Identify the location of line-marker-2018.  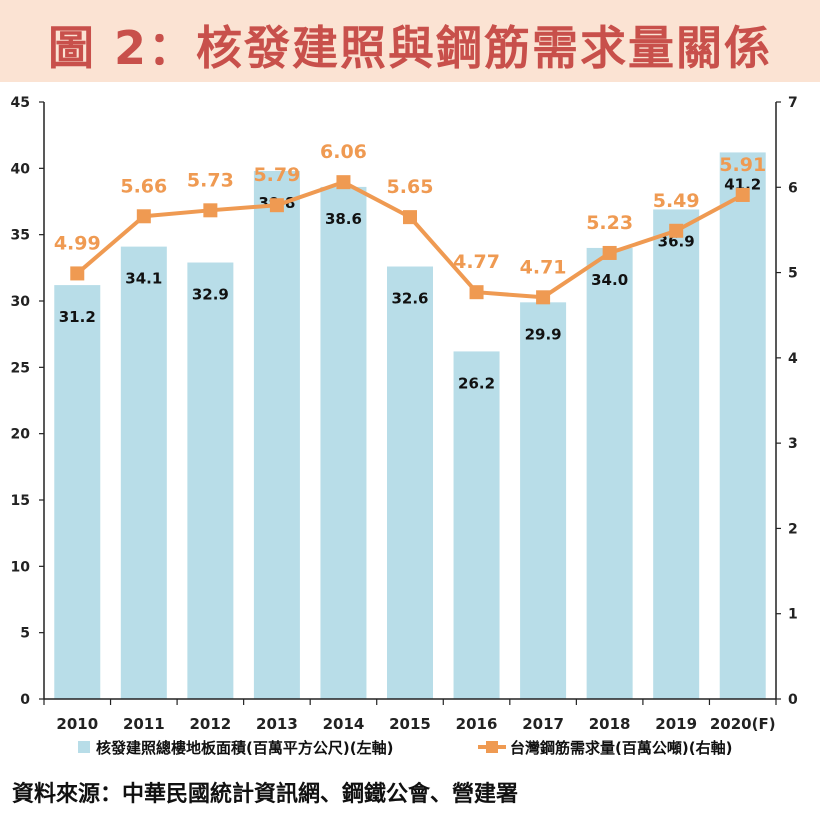
(609, 252).